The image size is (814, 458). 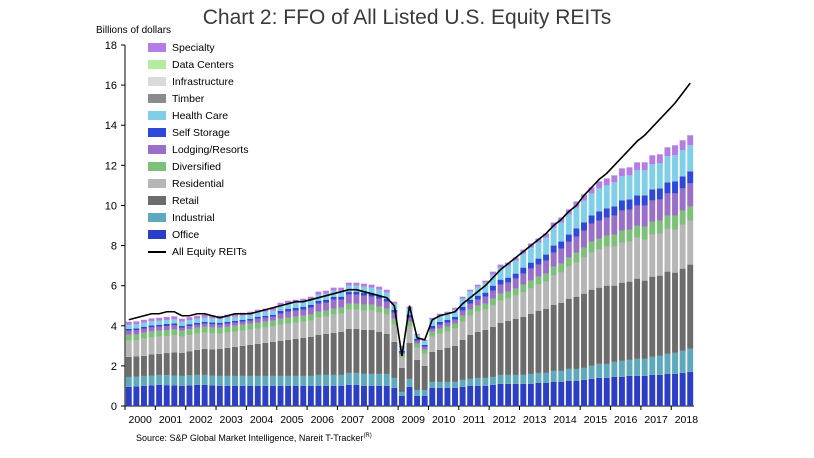 I want to click on legend-item: Retail, so click(x=198, y=200).